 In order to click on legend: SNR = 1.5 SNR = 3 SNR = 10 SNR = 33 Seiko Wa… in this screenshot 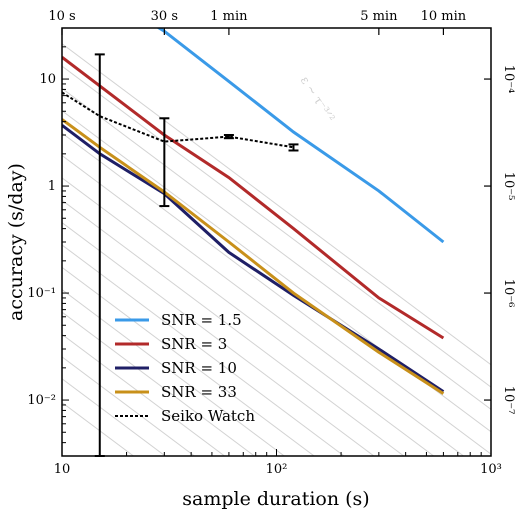, I will do `click(185, 368)`.